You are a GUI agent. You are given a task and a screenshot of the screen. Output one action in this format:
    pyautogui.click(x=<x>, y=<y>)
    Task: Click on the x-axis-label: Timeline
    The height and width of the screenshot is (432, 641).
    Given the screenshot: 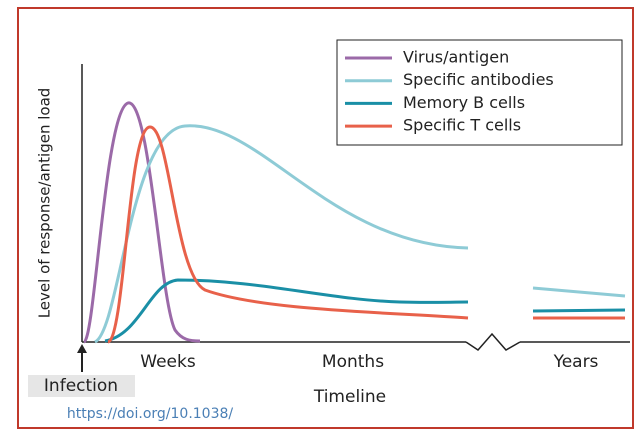 What is the action you would take?
    pyautogui.click(x=349, y=397)
    